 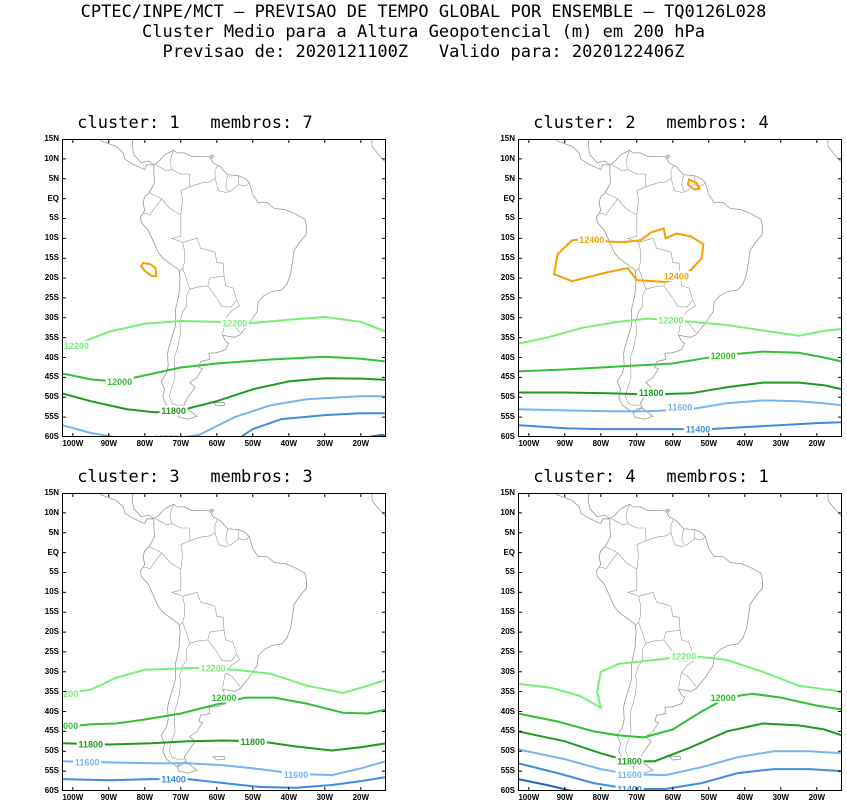 I want to click on map-frame, so click(x=224, y=288).